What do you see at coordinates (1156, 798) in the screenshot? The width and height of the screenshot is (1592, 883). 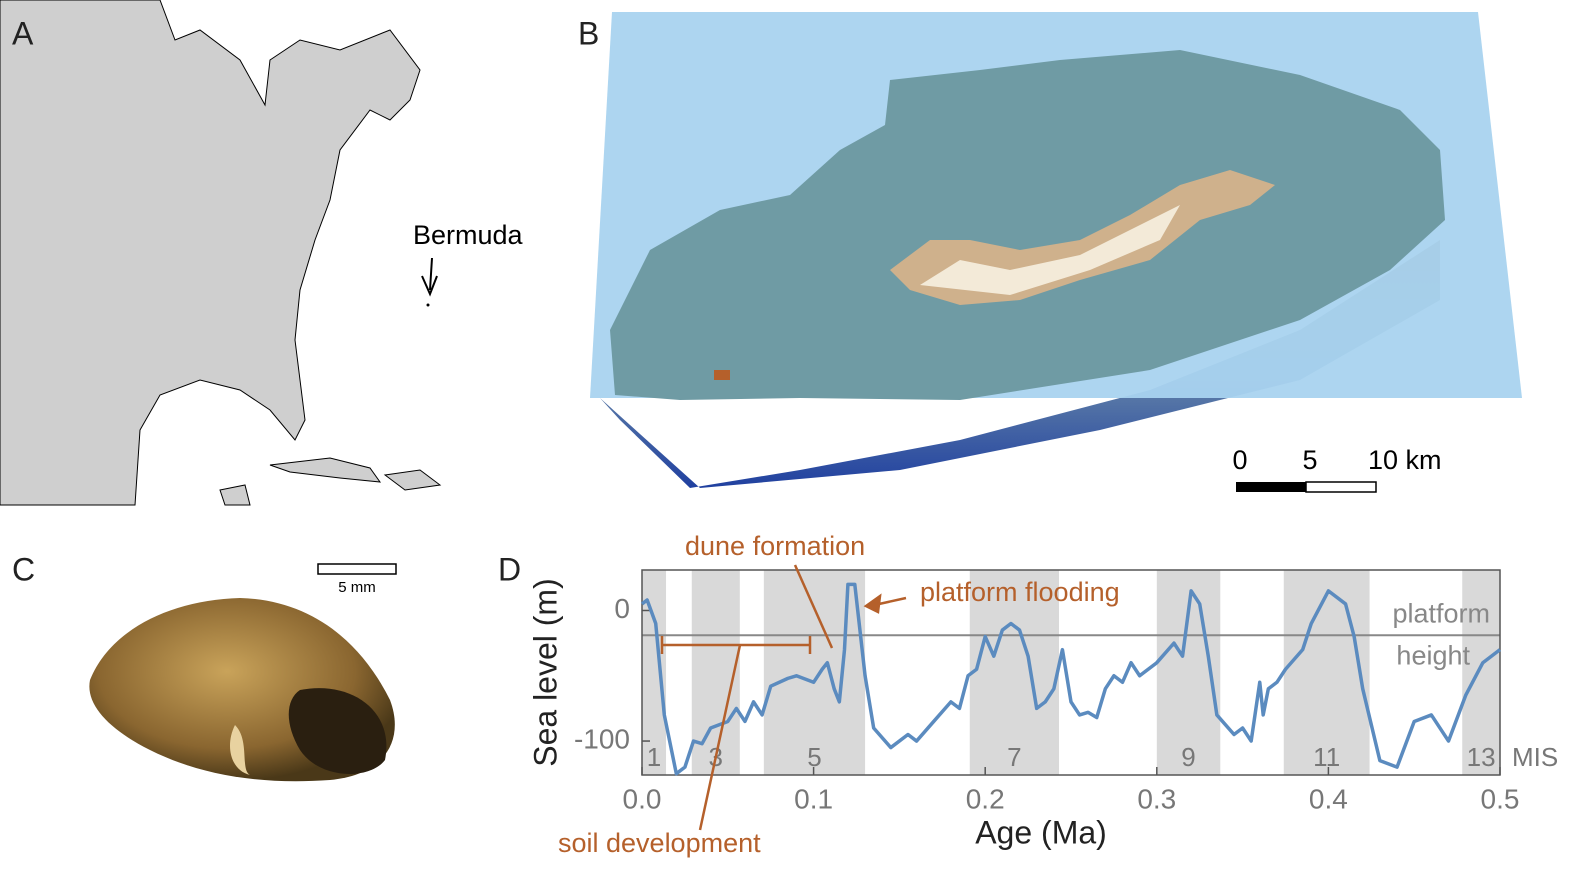 I see `x-tick-label: 0.3` at bounding box center [1156, 798].